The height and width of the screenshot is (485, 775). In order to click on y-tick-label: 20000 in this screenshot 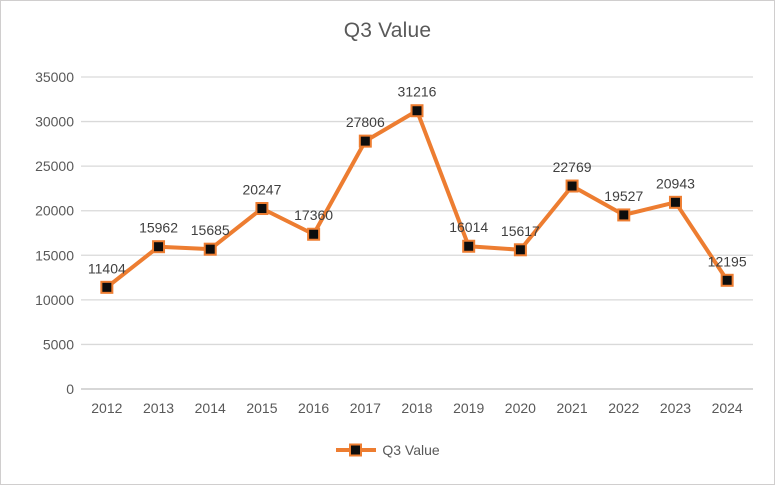, I will do `click(54, 211)`.